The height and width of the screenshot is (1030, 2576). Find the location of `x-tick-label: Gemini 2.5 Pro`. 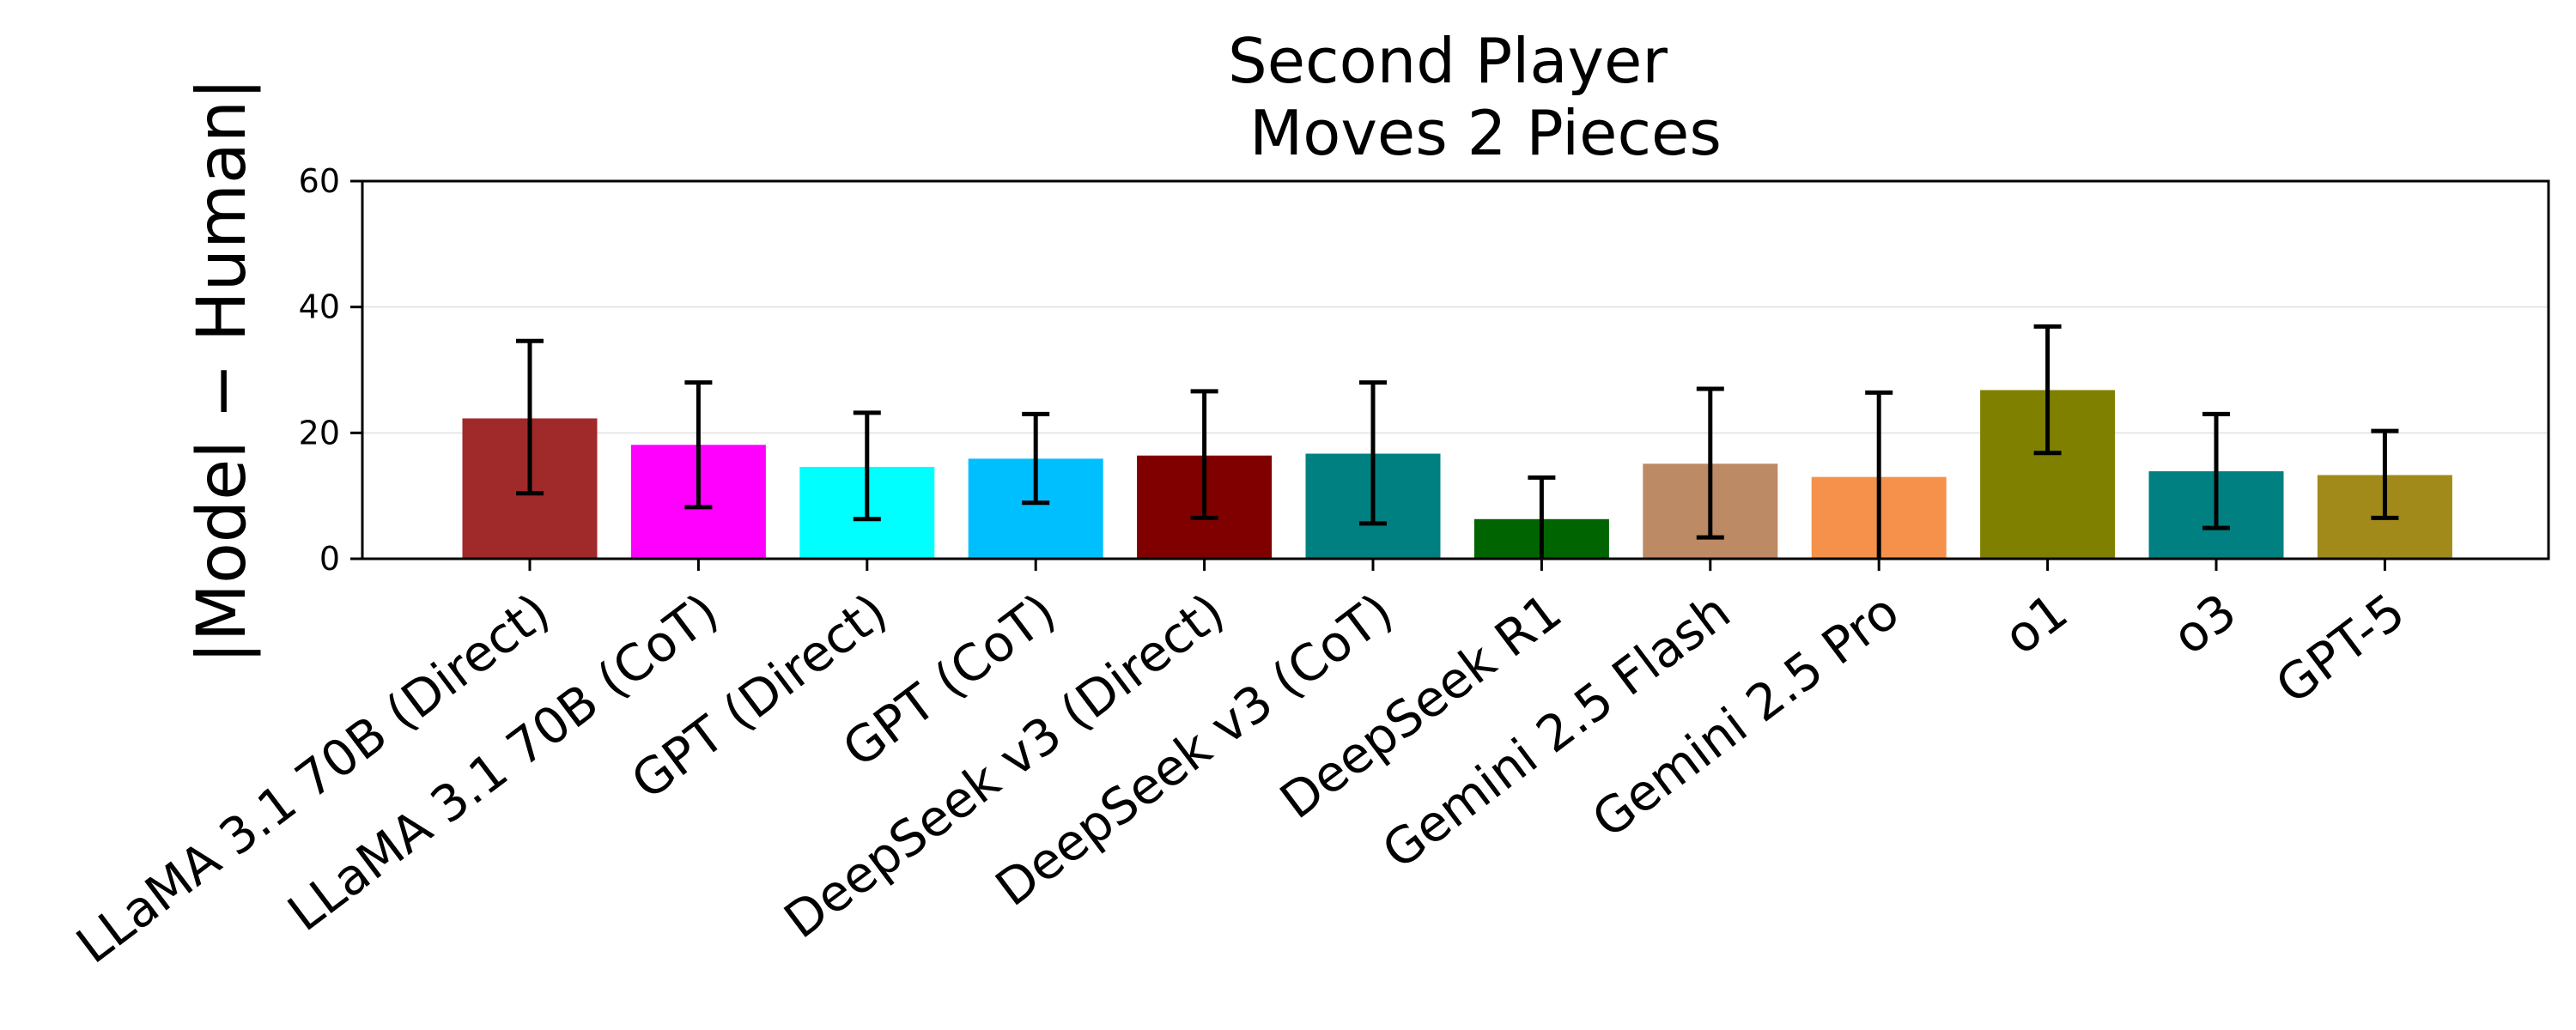

x-tick-label: Gemini 2.5 Pro is located at coordinates (1746, 715).